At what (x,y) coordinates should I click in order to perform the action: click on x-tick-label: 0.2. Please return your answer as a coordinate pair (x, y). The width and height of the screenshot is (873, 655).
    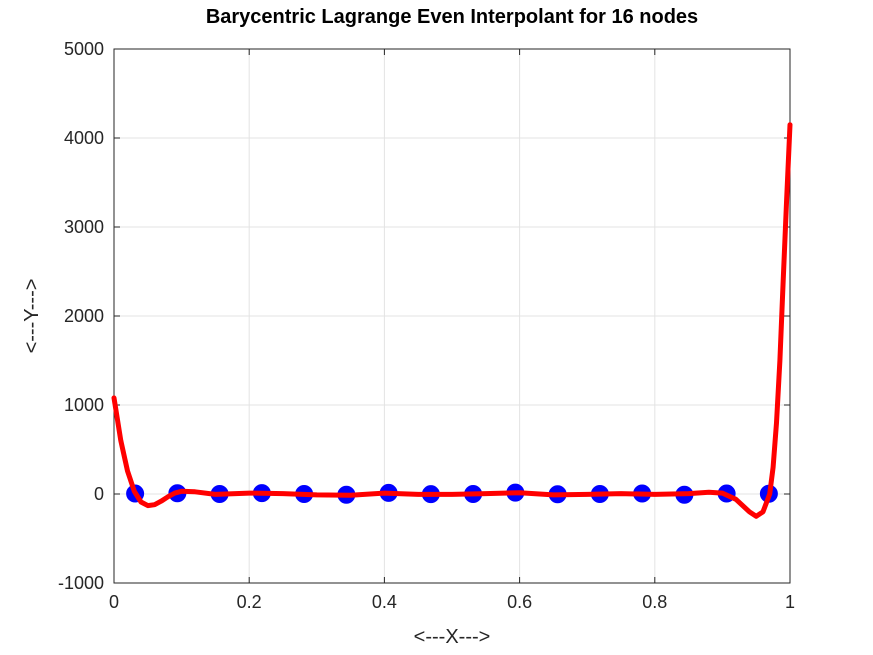
    Looking at the image, I should click on (249, 602).